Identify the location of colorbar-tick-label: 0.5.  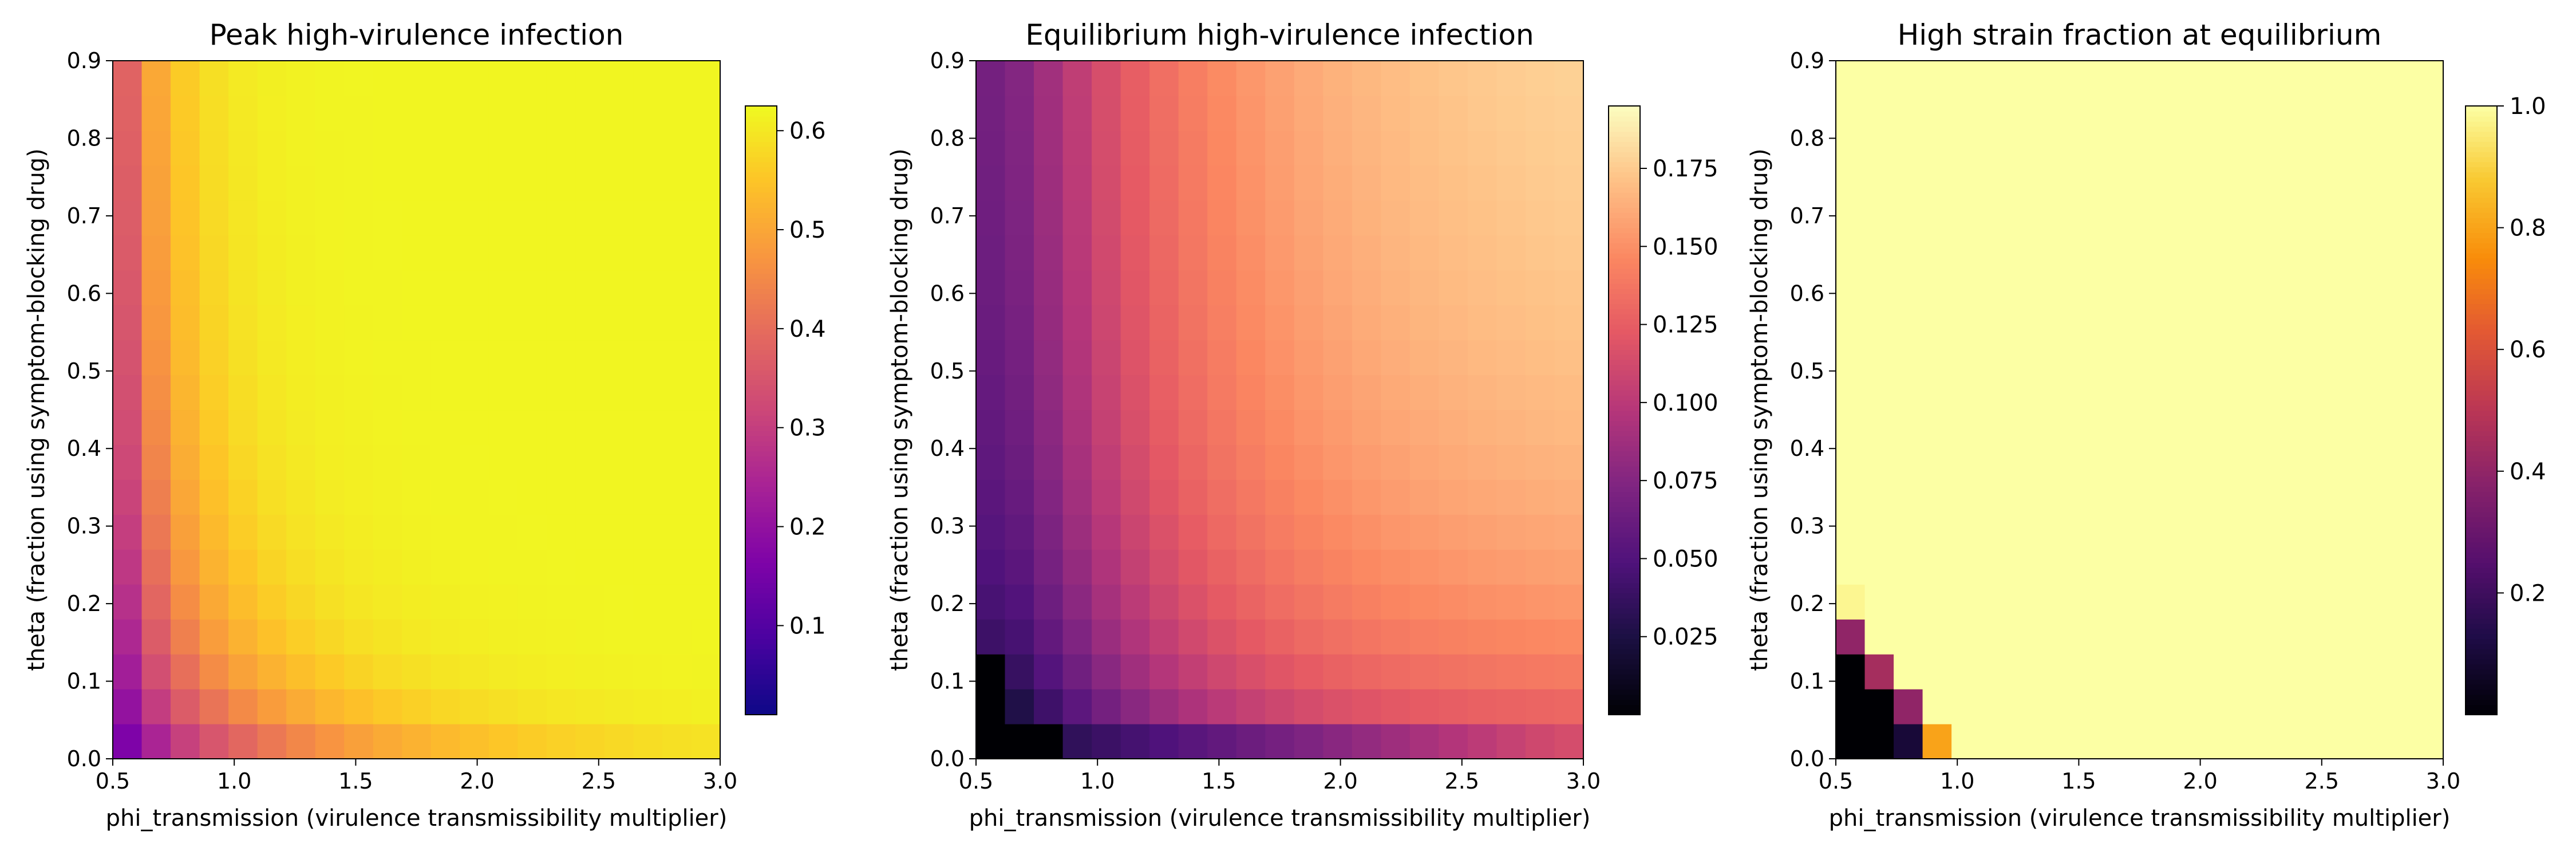
(807, 230).